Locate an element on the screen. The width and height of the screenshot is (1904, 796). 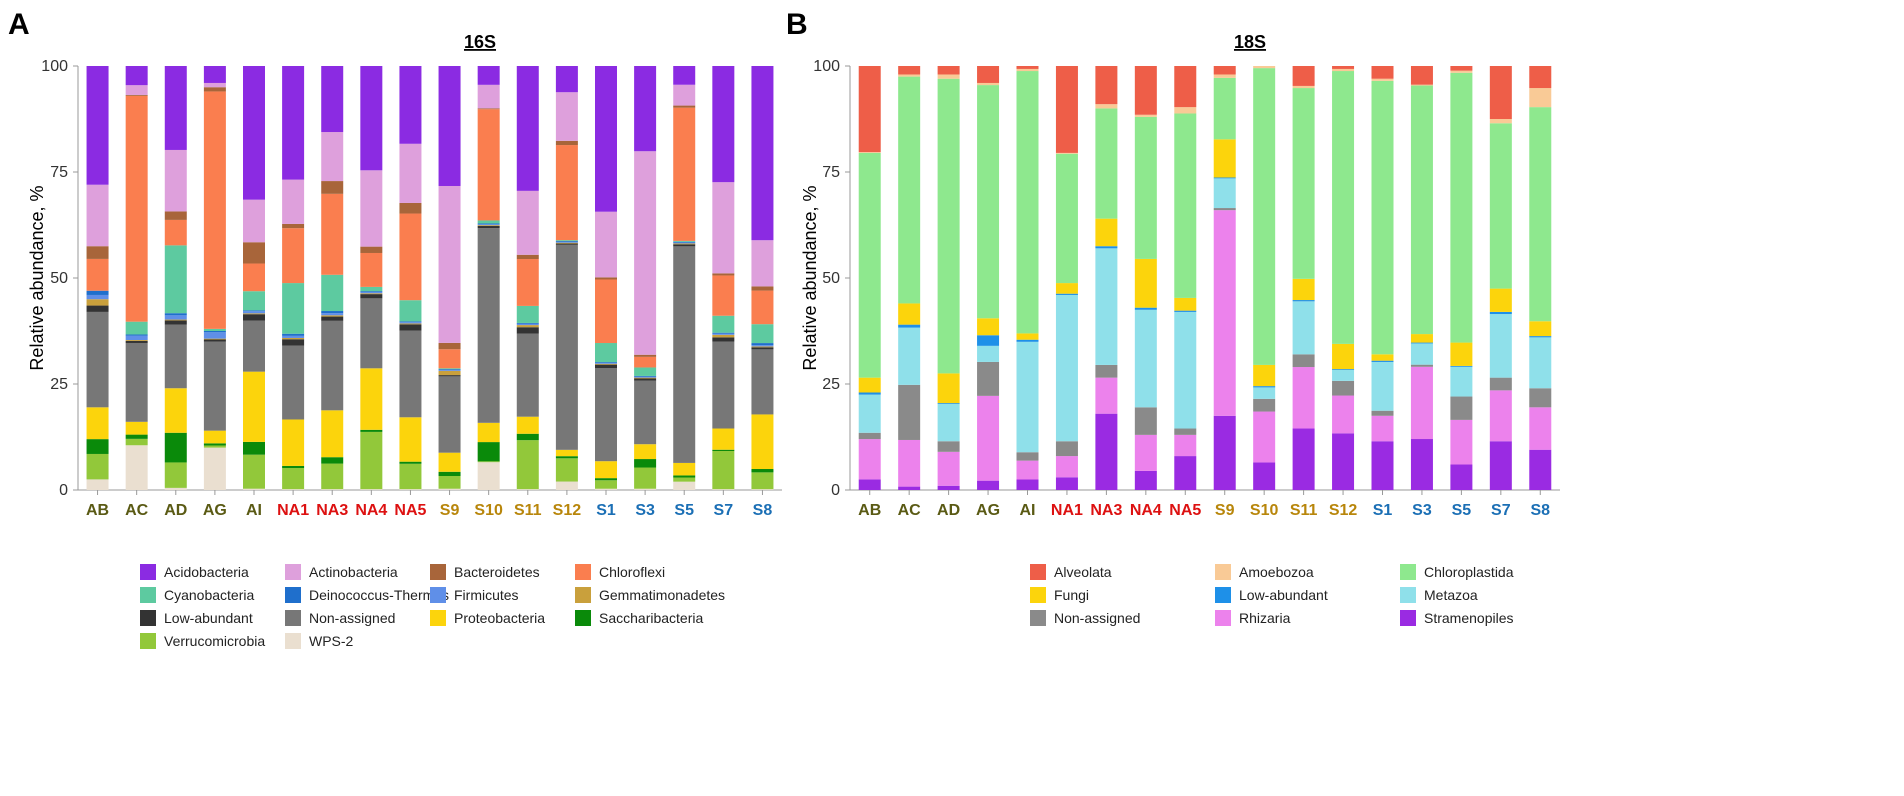
legend-label-rhizaria: Rhizaria is located at coordinates (1265, 618).